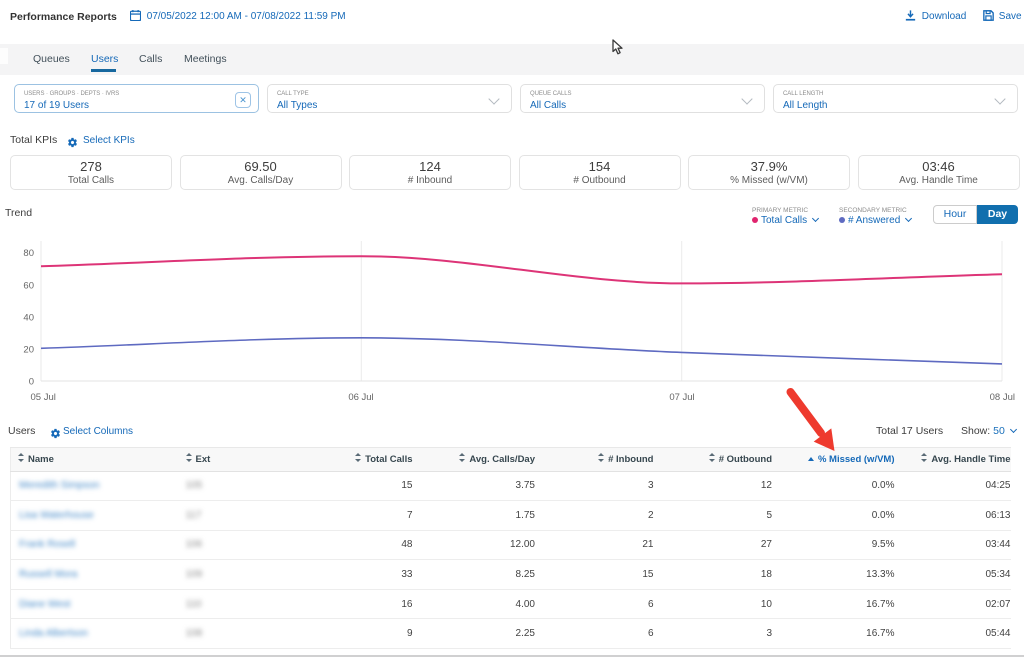 The image size is (1024, 657). Describe the element at coordinates (681, 397) in the screenshot. I see `svg-text: 07 Jul` at that location.